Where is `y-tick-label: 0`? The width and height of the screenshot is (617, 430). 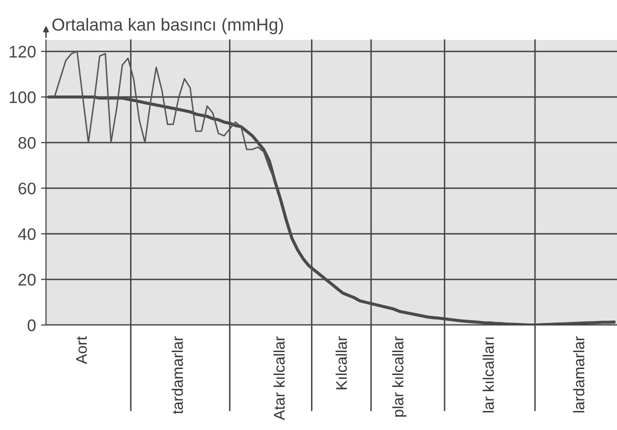
y-tick-label: 0 is located at coordinates (32, 325).